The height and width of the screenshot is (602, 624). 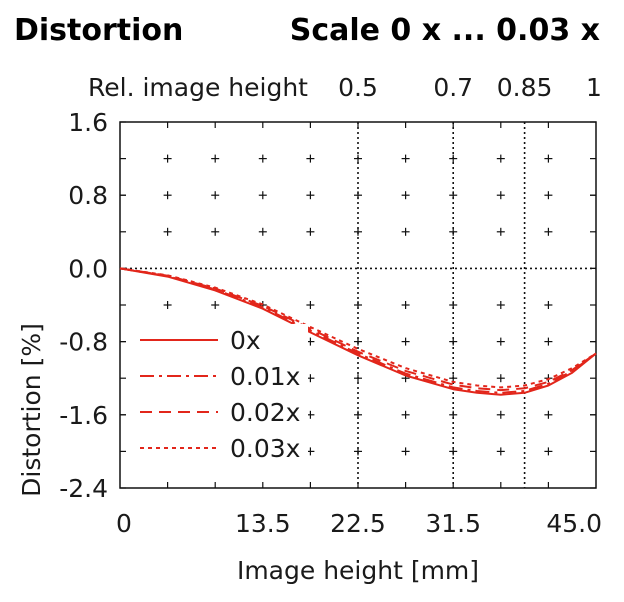 I want to click on x-tick-label: 45.0, so click(x=574, y=523).